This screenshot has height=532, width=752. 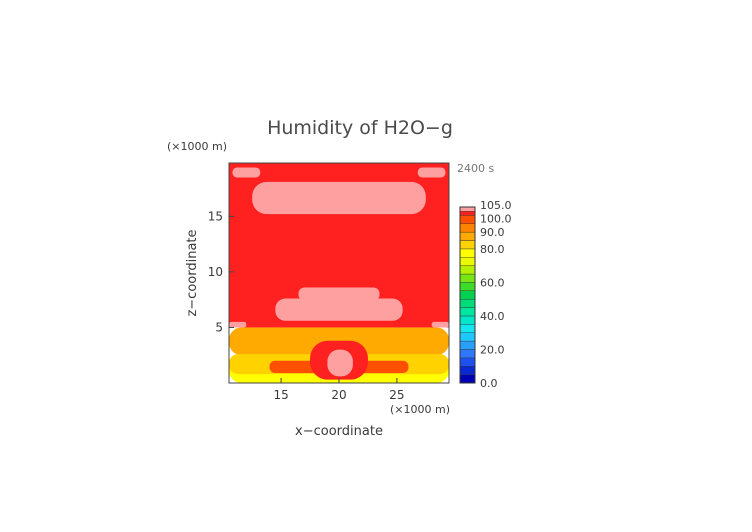 What do you see at coordinates (339, 431) in the screenshot?
I see `x-axis-label: x−coordinate` at bounding box center [339, 431].